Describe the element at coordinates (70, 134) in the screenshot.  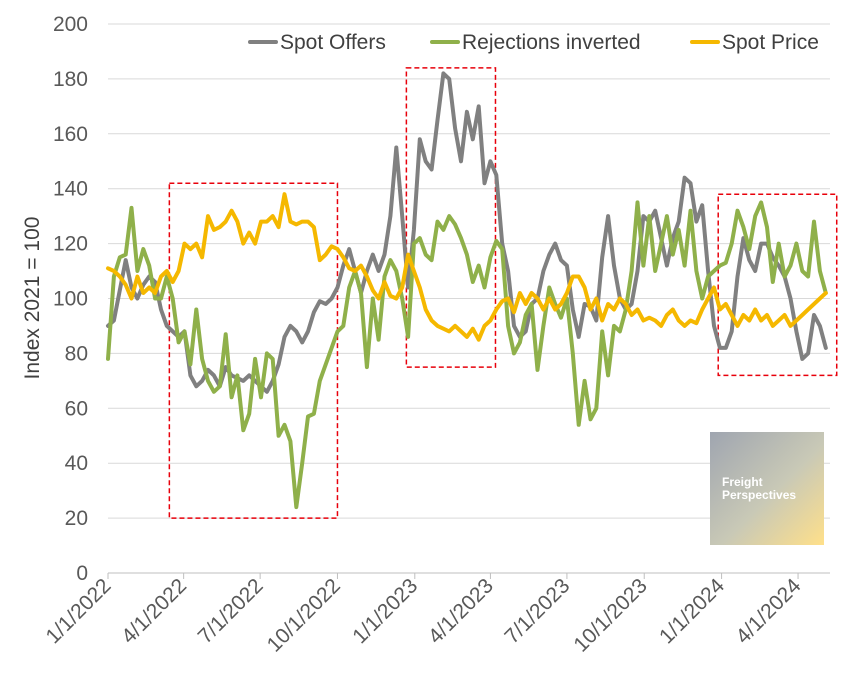
I see `y-tick-label-160: 160` at that location.